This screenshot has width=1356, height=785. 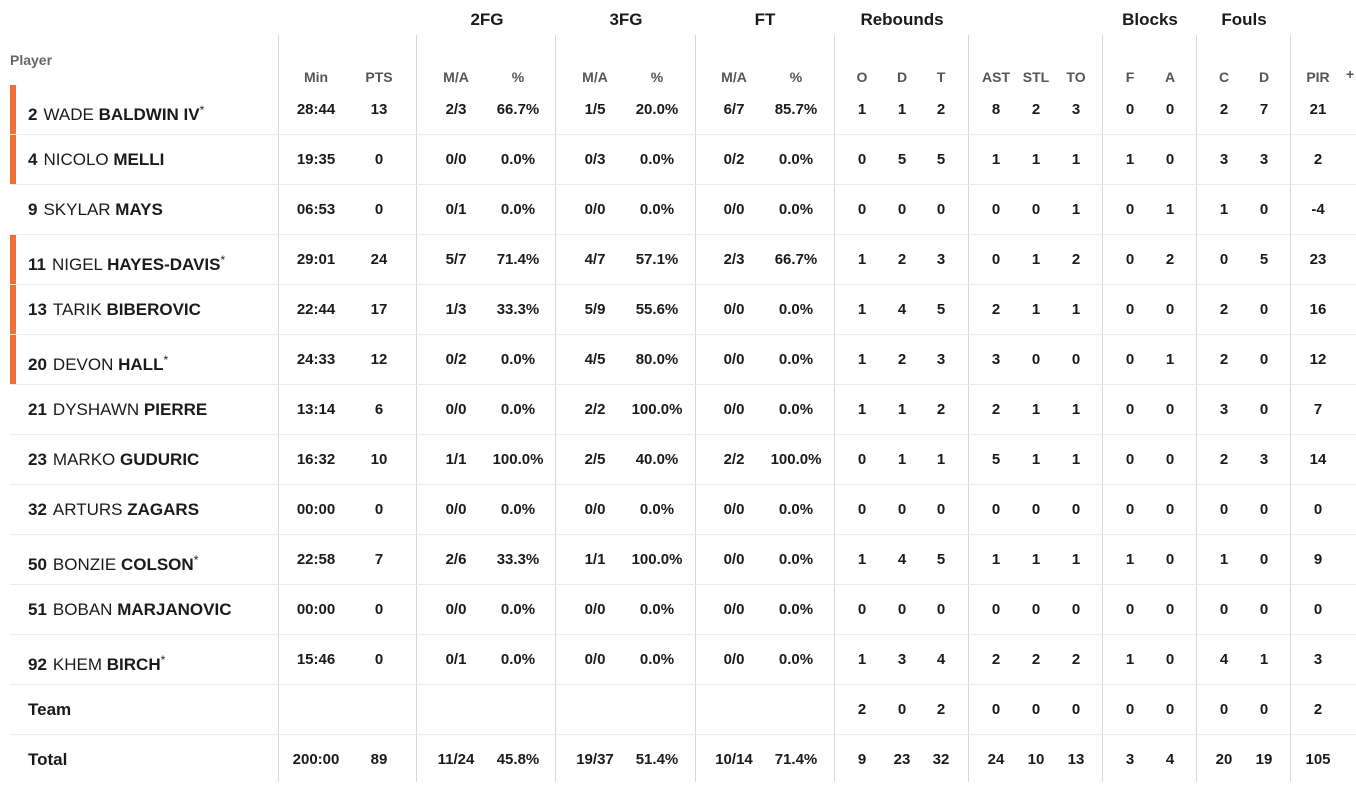 I want to click on column-header: O, so click(x=862, y=77).